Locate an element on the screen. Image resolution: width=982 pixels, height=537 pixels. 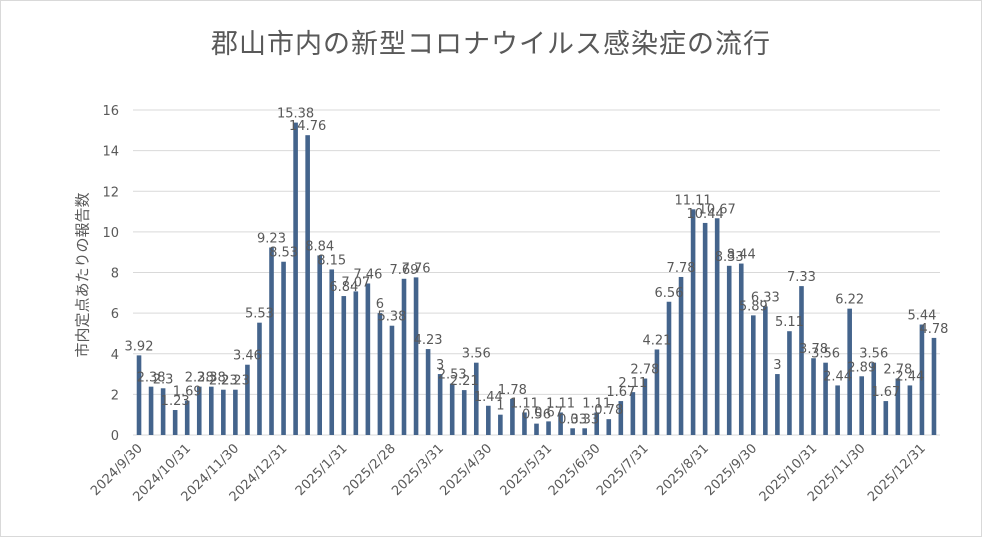
y-tick-label: 16 is located at coordinates (110, 111).